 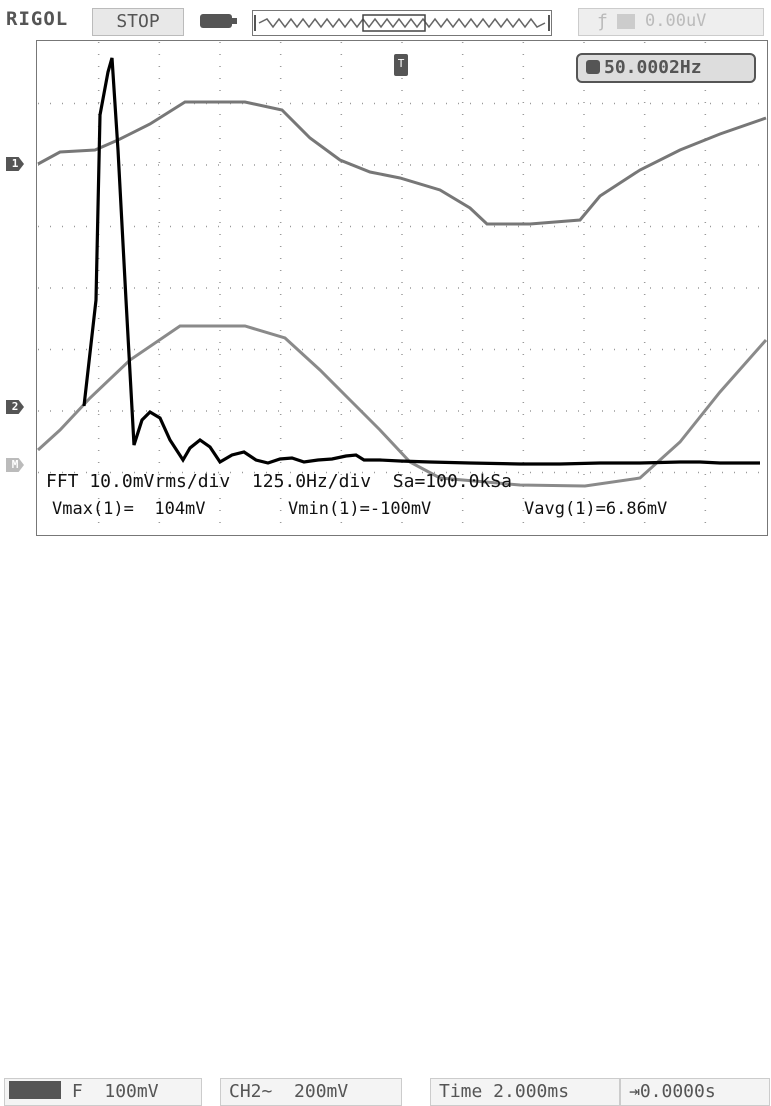 I want to click on ch1-scale: 100mV, so click(x=131, y=1091).